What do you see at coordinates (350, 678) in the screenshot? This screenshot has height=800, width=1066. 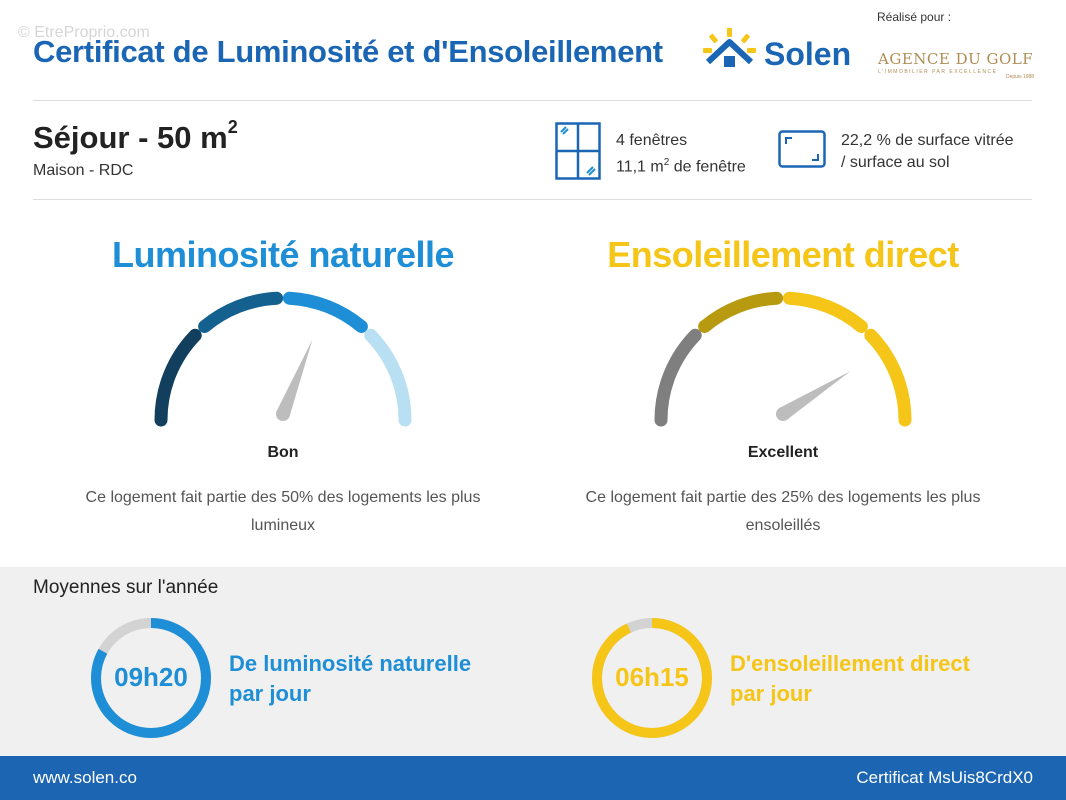 I see `luminosite-average-label: De luminosité naturelle par jour` at bounding box center [350, 678].